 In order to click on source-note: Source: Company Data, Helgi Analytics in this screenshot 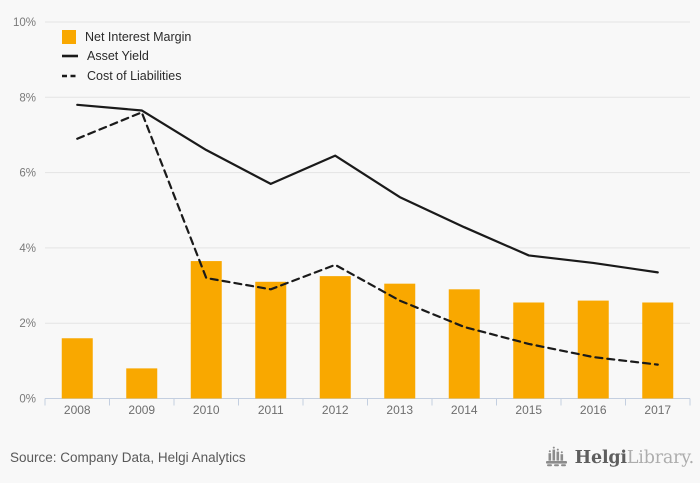, I will do `click(128, 457)`.